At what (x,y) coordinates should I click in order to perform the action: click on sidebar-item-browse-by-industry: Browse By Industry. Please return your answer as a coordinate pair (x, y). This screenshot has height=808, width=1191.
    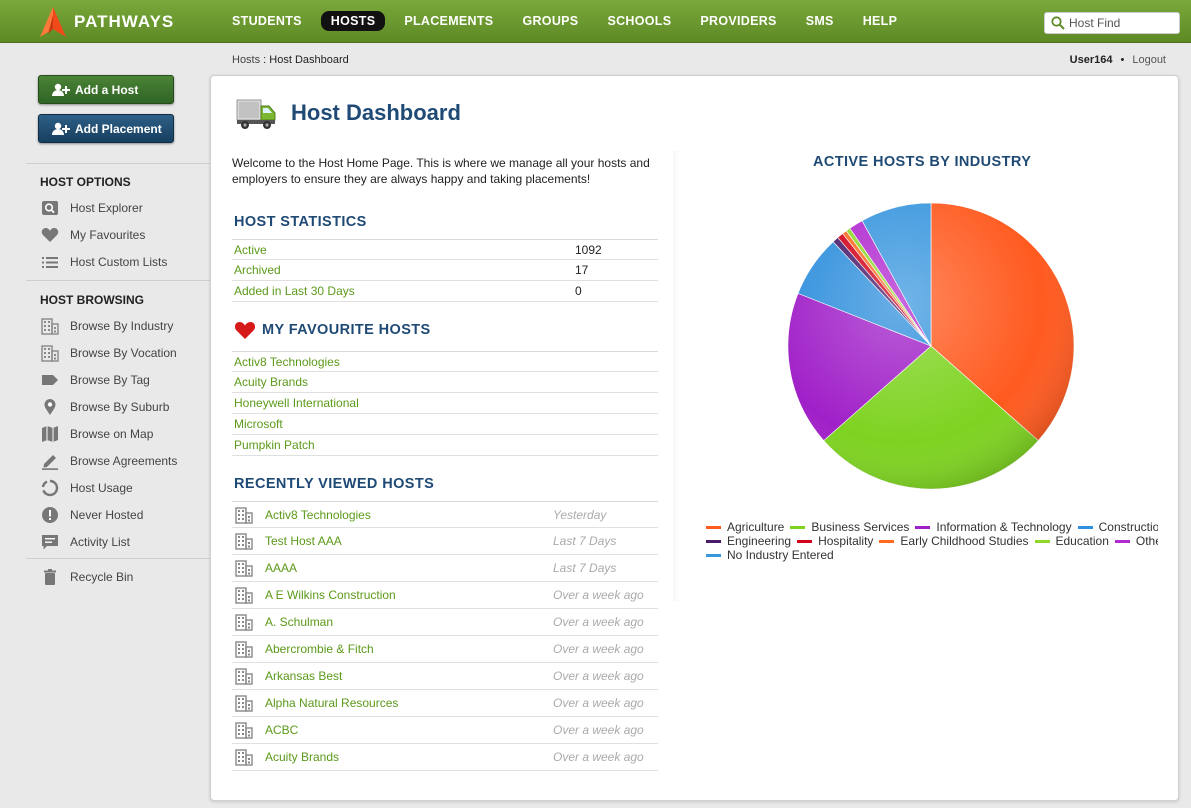
    Looking at the image, I should click on (106, 326).